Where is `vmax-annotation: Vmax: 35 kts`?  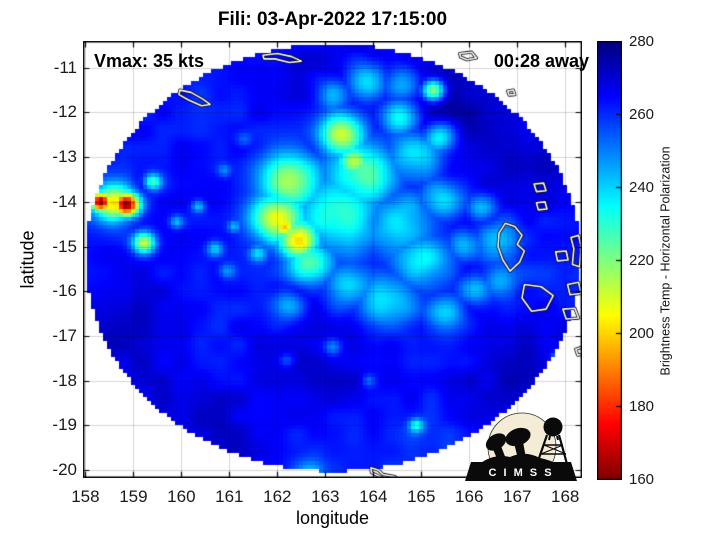
vmax-annotation: Vmax: 35 kts is located at coordinates (149, 61).